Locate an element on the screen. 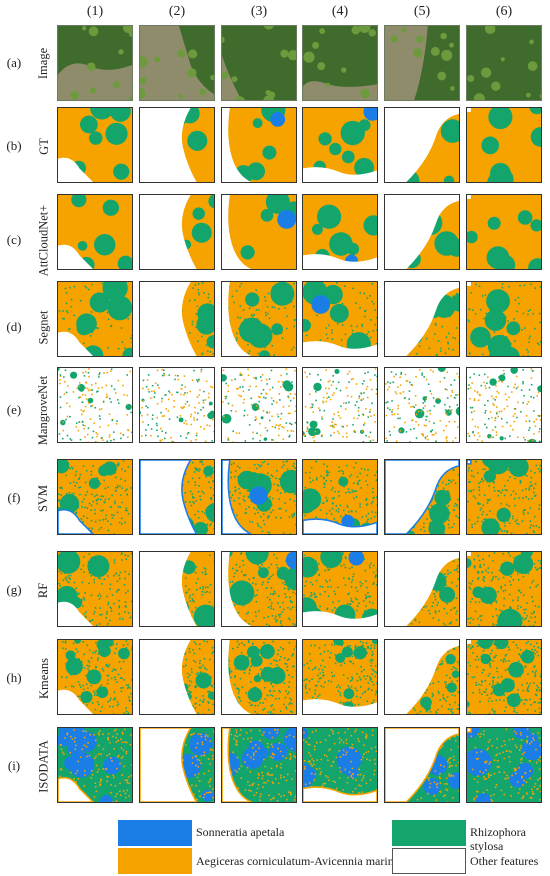  row-name-h: Kmeans is located at coordinates (43, 678).